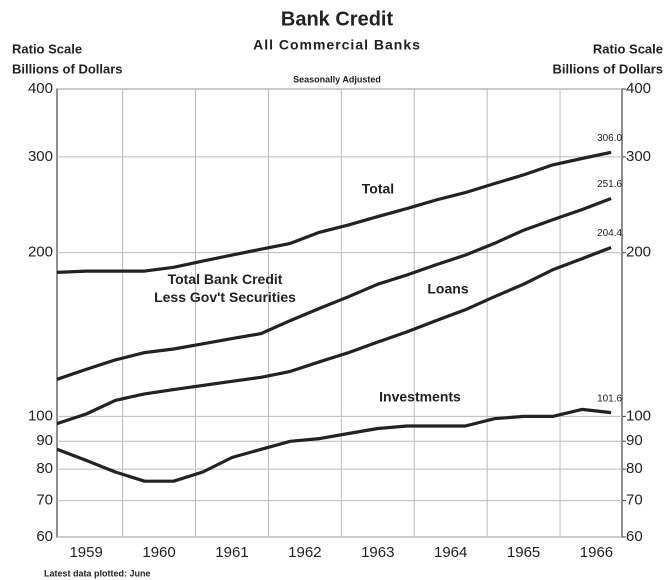  What do you see at coordinates (40, 252) in the screenshot?
I see `y-tick-label: 200` at bounding box center [40, 252].